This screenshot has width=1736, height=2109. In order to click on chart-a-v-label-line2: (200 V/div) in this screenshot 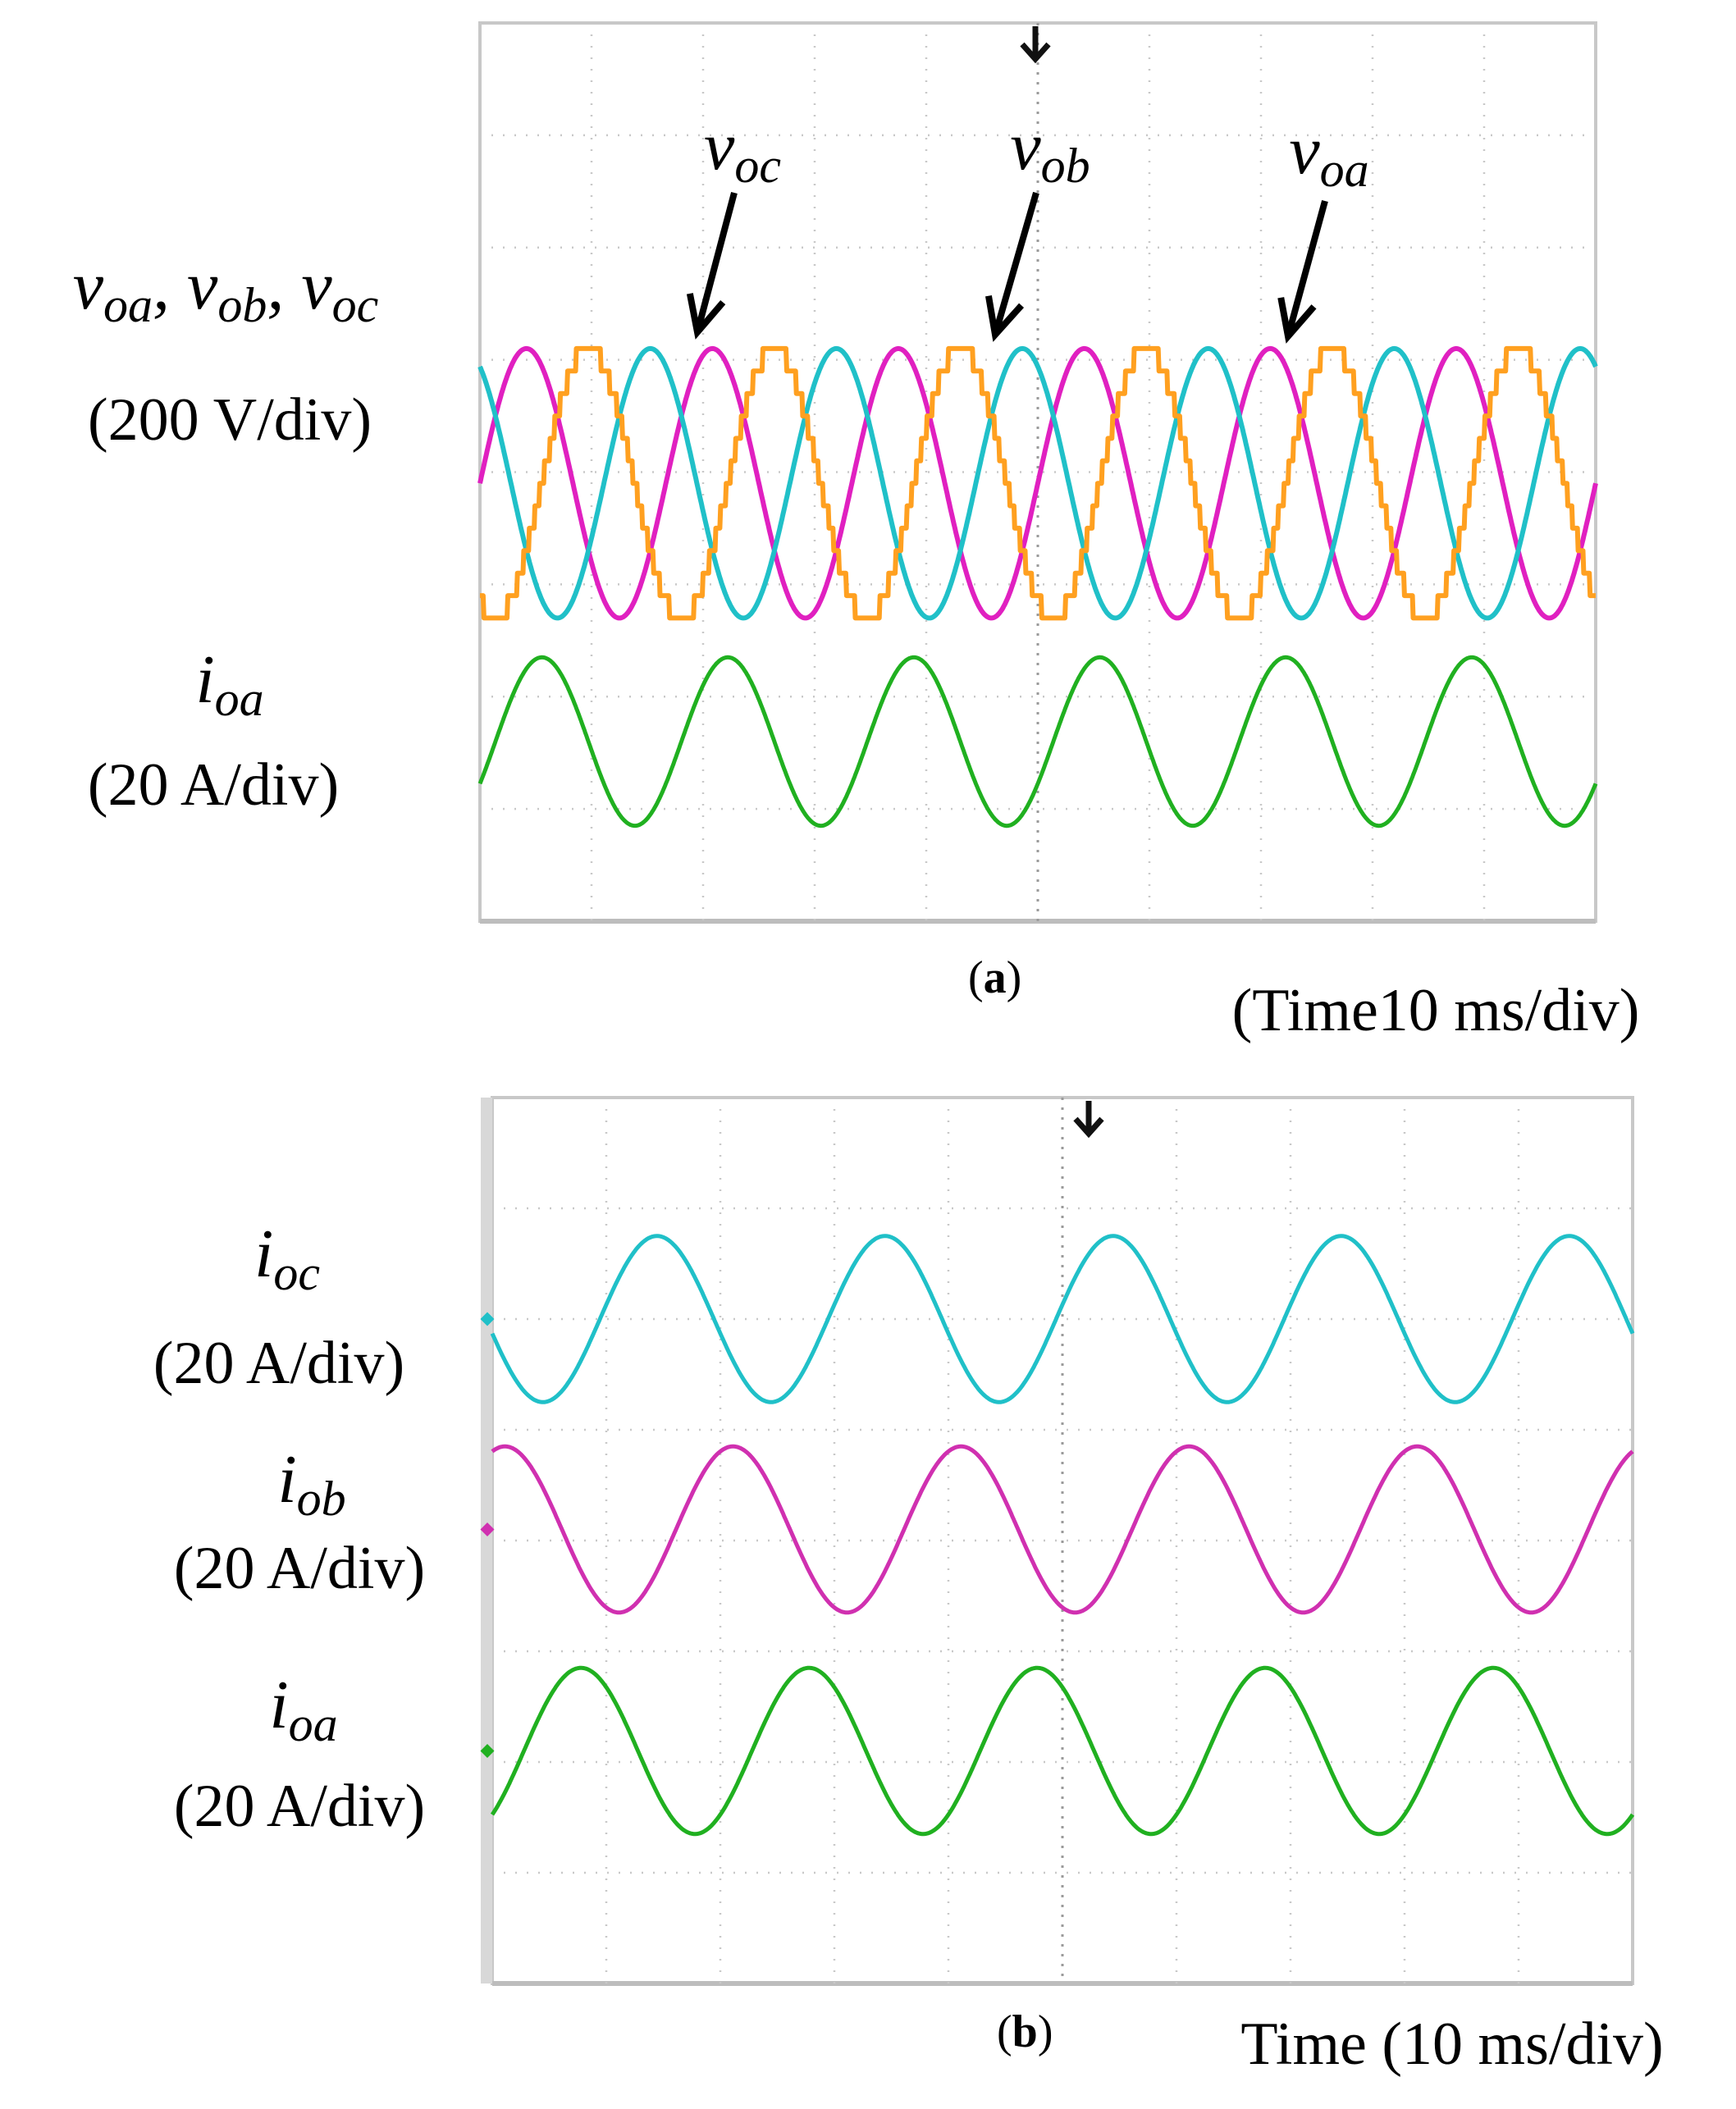, I will do `click(229, 420)`.